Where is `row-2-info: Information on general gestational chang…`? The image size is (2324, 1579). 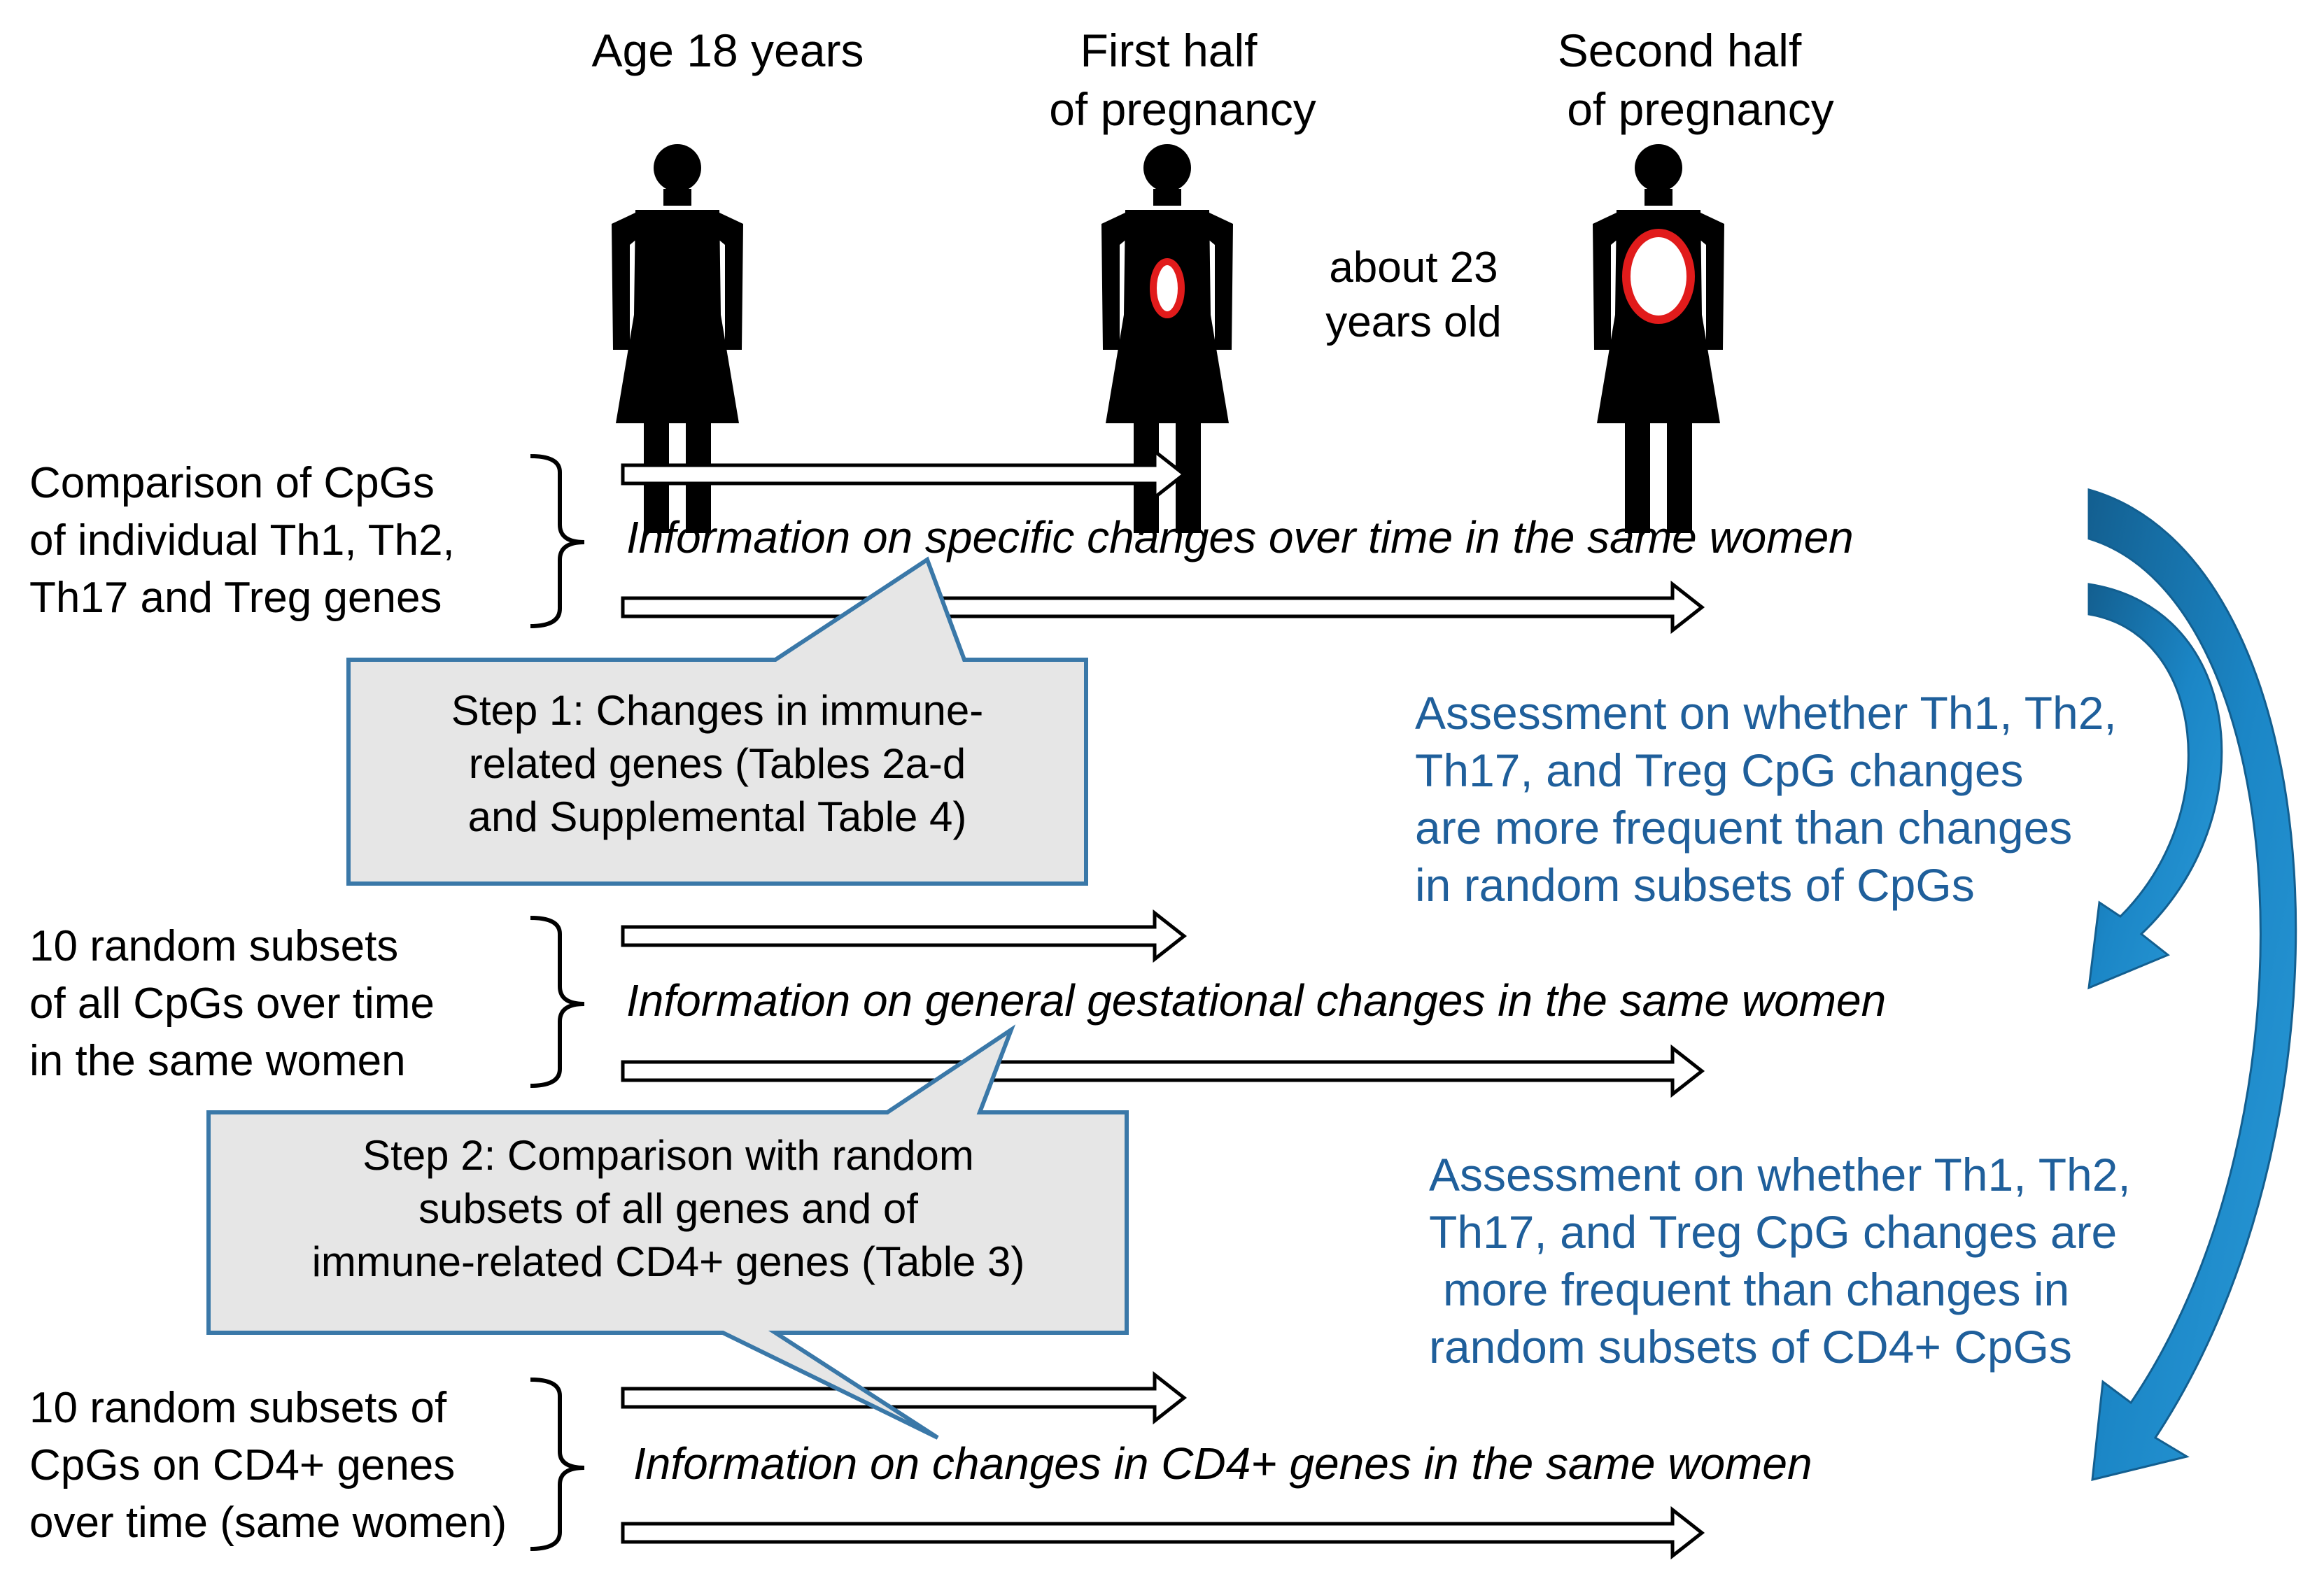 row-2-info: Information on general gestational chang… is located at coordinates (1256, 1001).